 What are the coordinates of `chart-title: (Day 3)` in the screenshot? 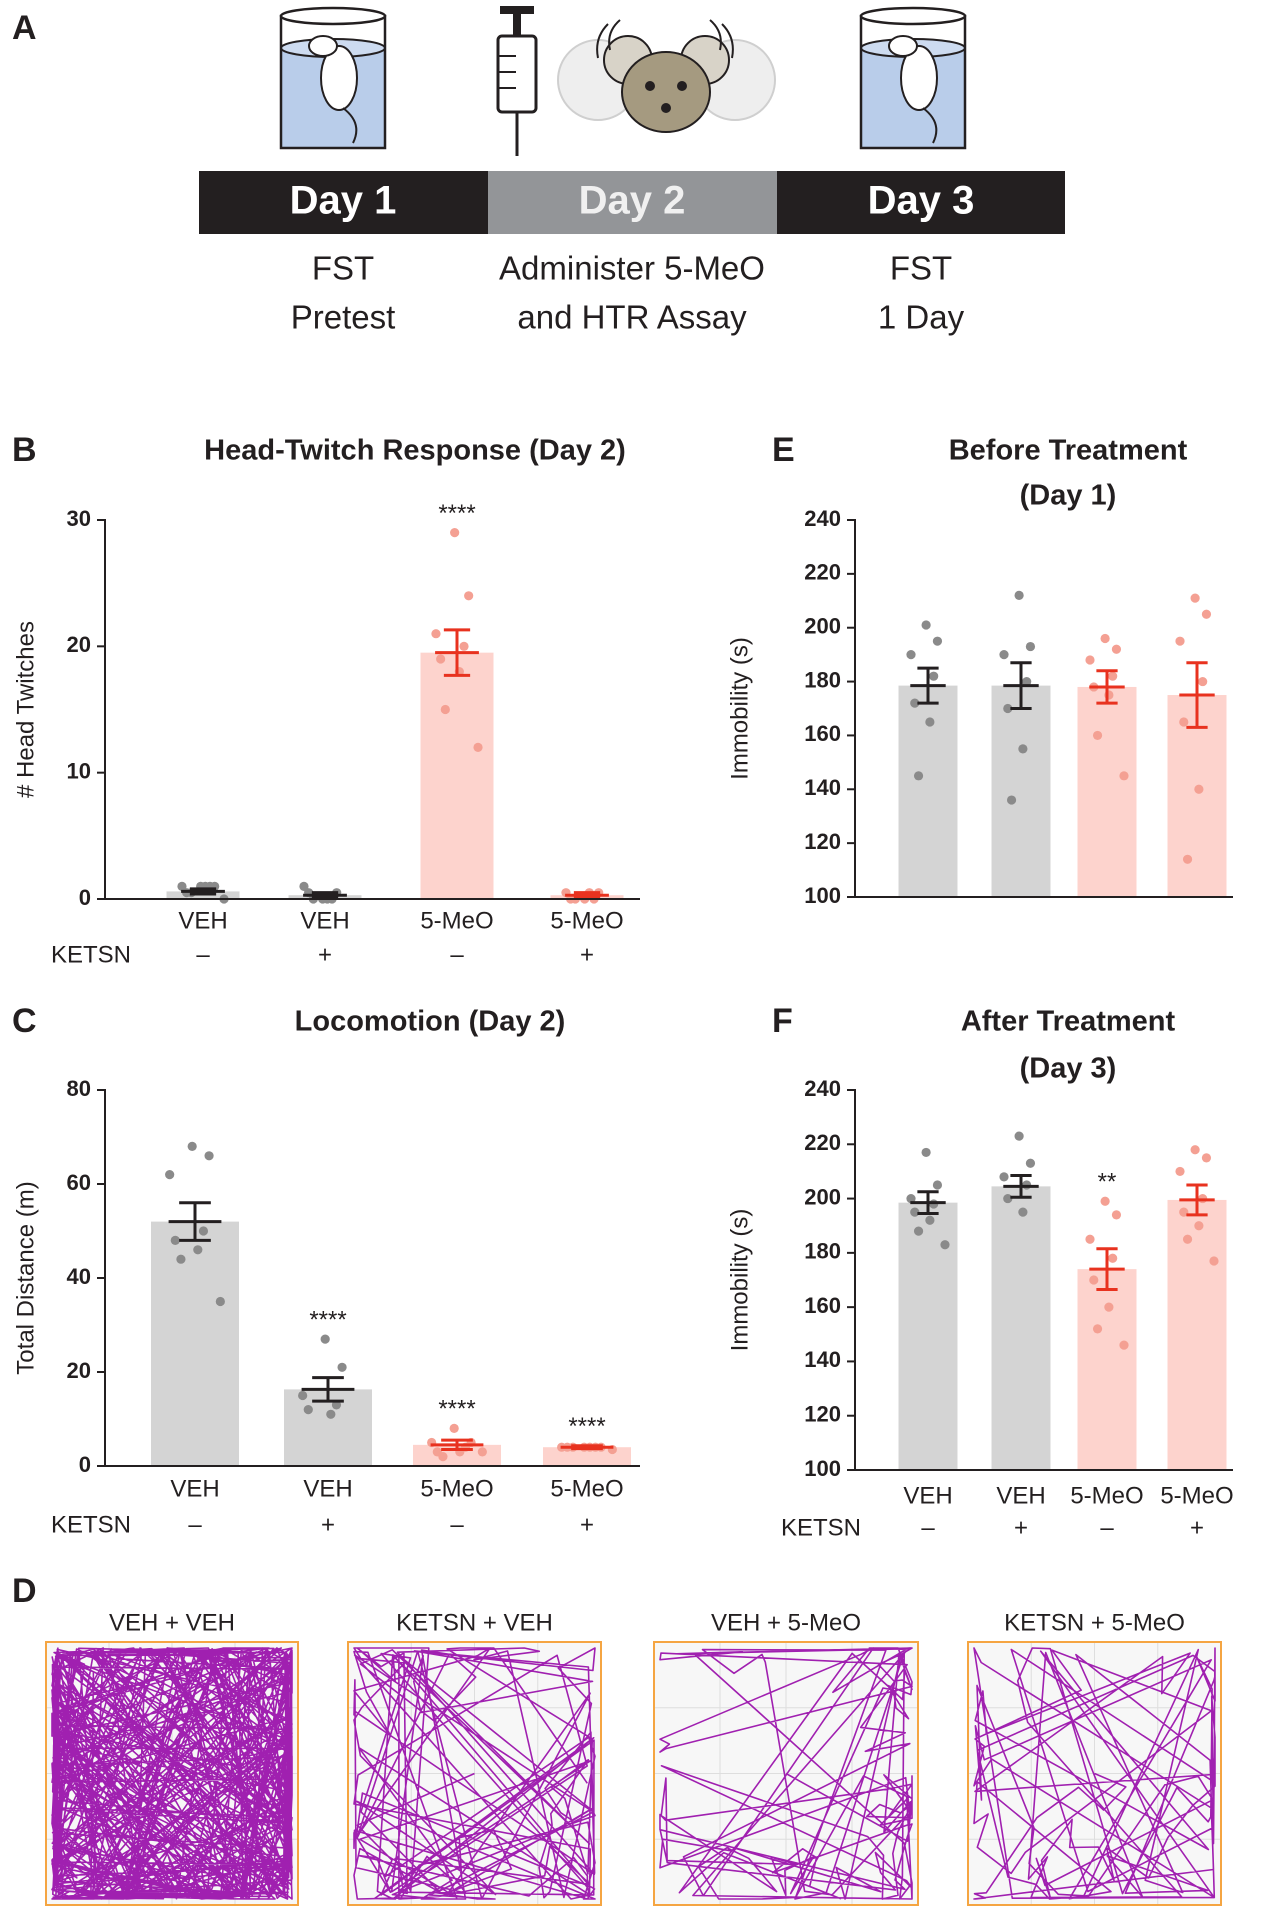 It's located at (1068, 1069).